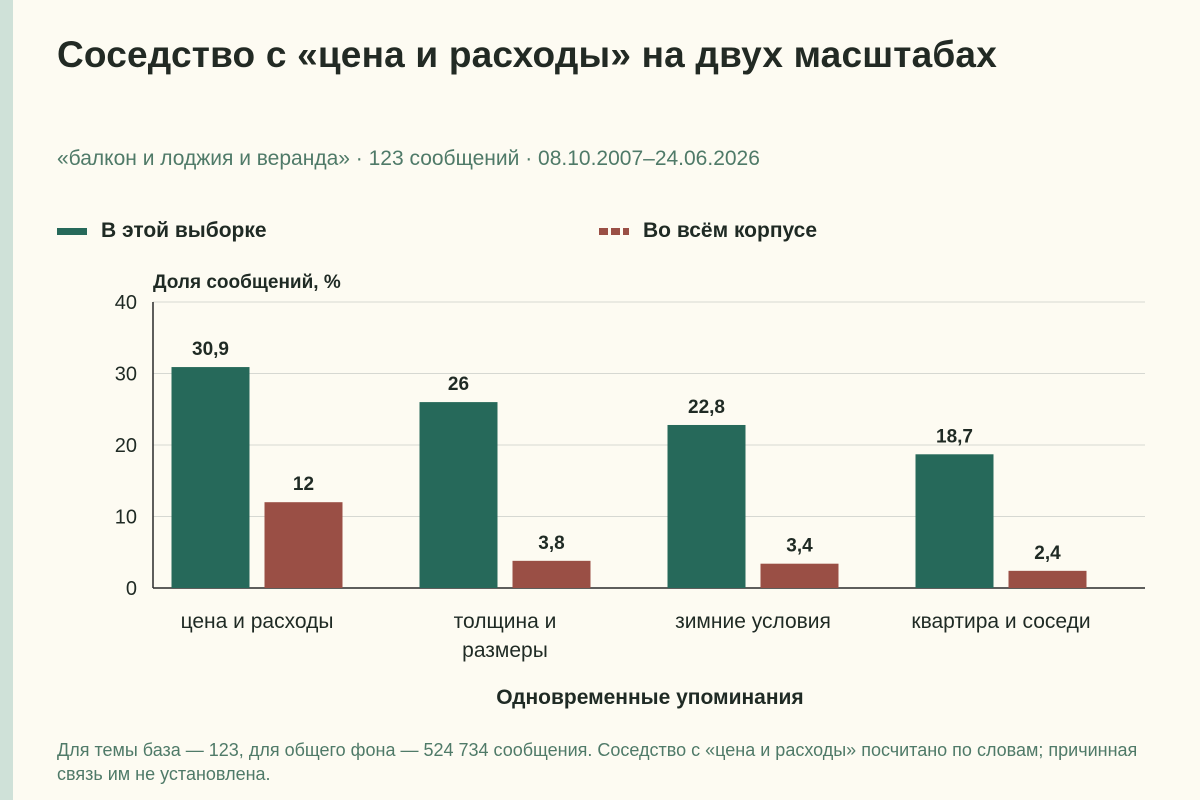  I want to click on bar-value-label: 2,4, so click(1047, 553).